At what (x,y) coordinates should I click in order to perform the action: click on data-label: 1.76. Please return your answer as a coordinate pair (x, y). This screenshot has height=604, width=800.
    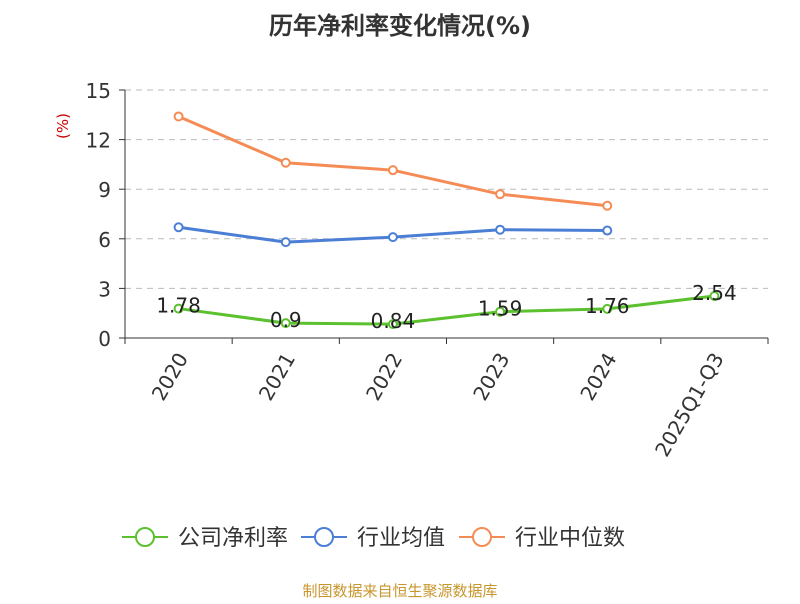
    Looking at the image, I should click on (607, 306).